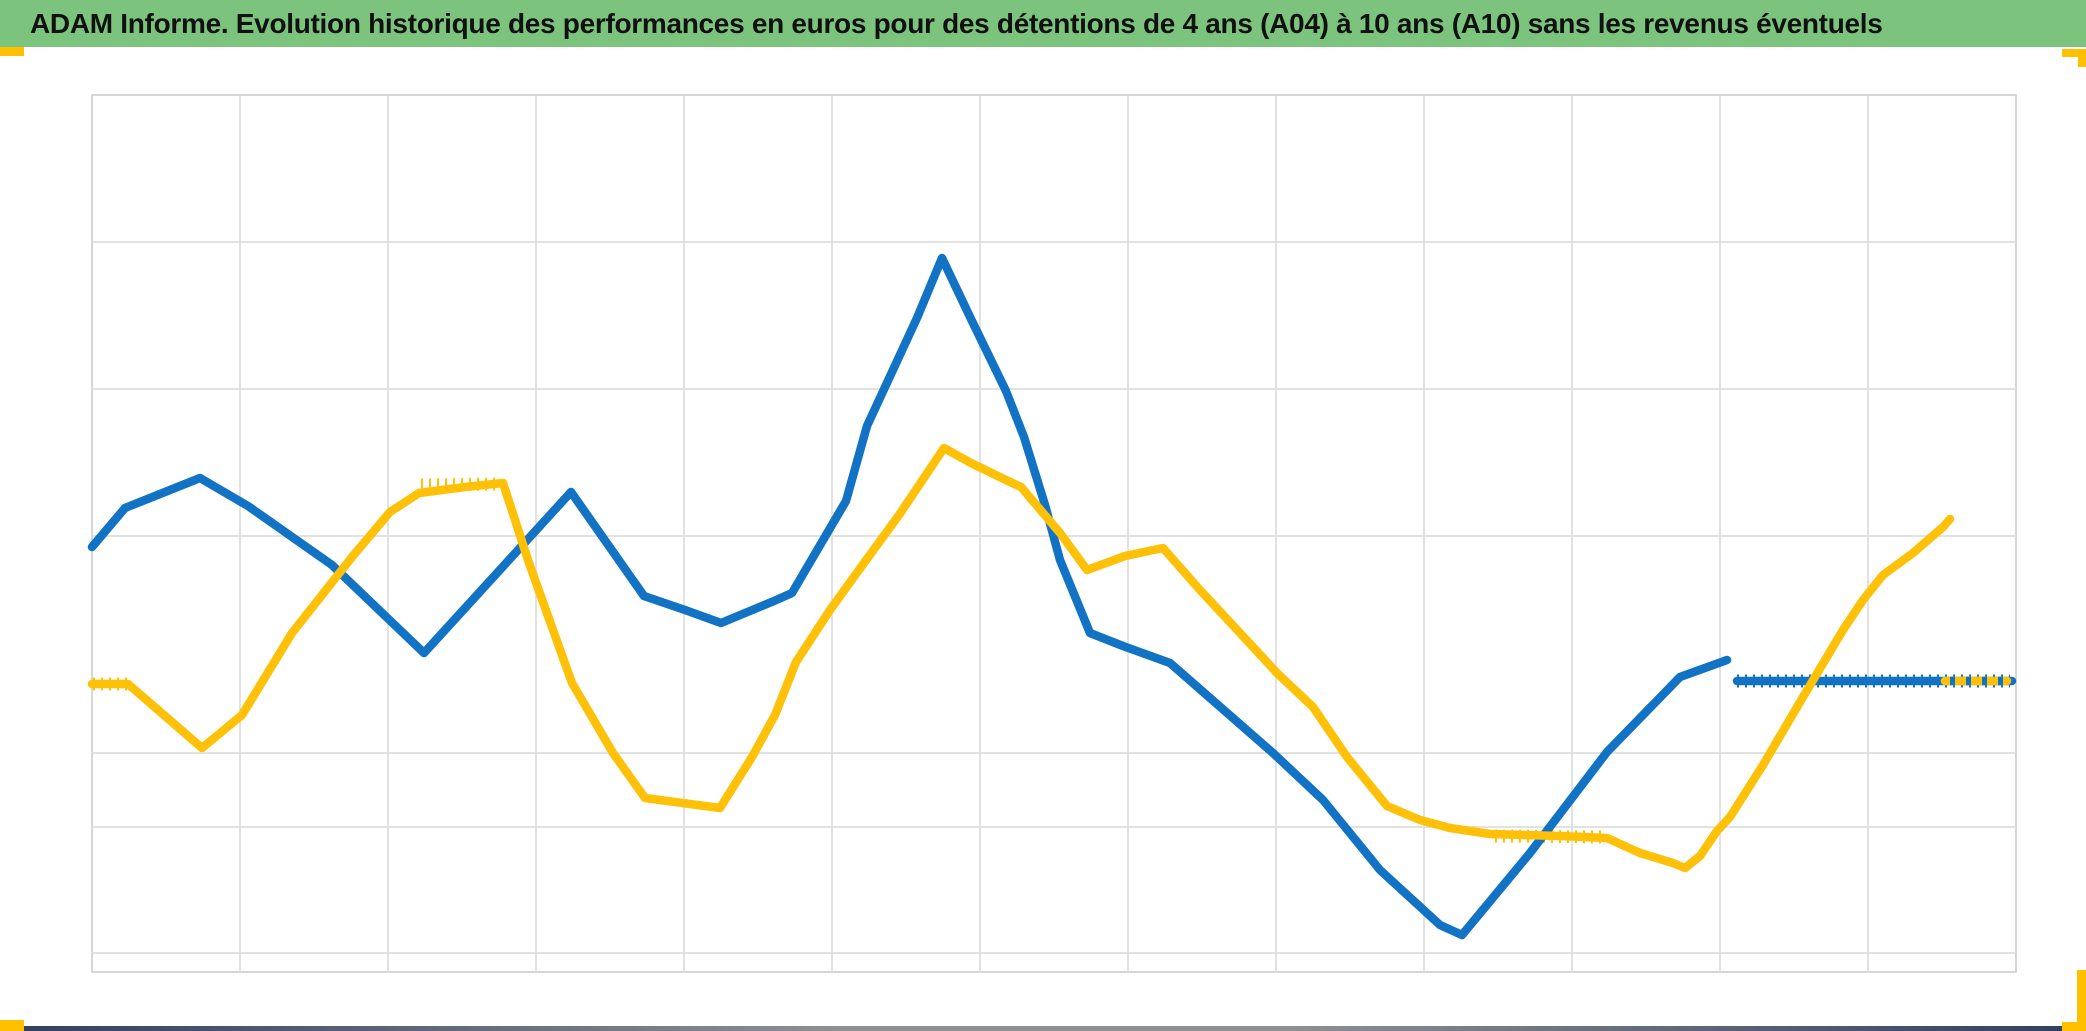  What do you see at coordinates (1043, 1028) in the screenshot?
I see `window-bottom-edge` at bounding box center [1043, 1028].